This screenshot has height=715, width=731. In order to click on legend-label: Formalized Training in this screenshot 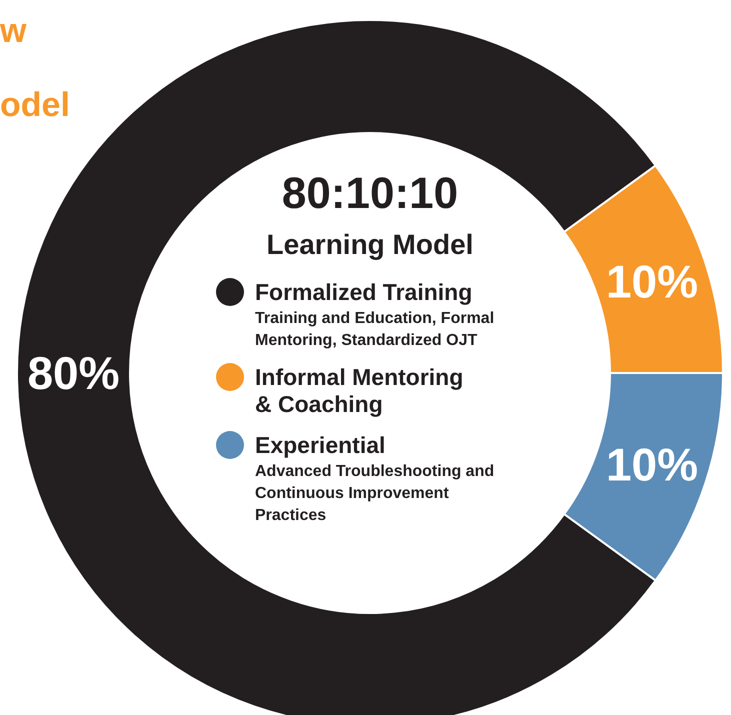, I will do `click(363, 292)`.